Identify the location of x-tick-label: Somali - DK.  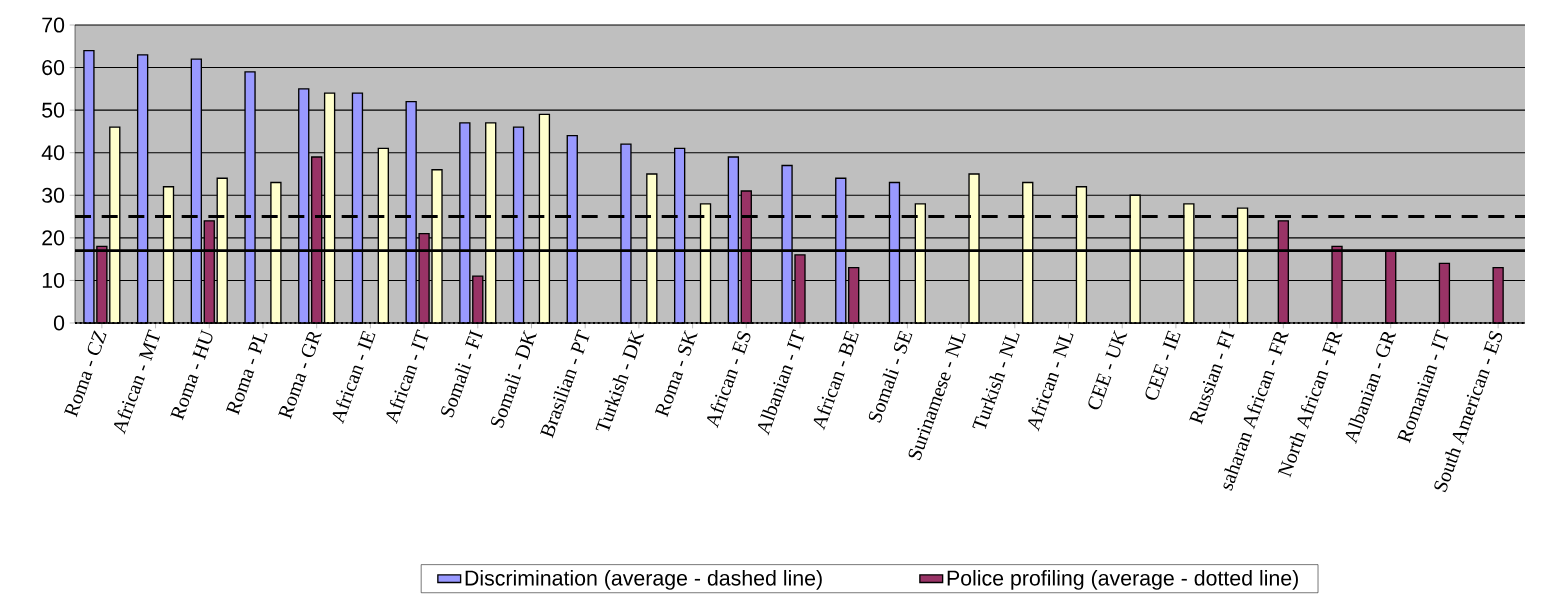
(514, 379).